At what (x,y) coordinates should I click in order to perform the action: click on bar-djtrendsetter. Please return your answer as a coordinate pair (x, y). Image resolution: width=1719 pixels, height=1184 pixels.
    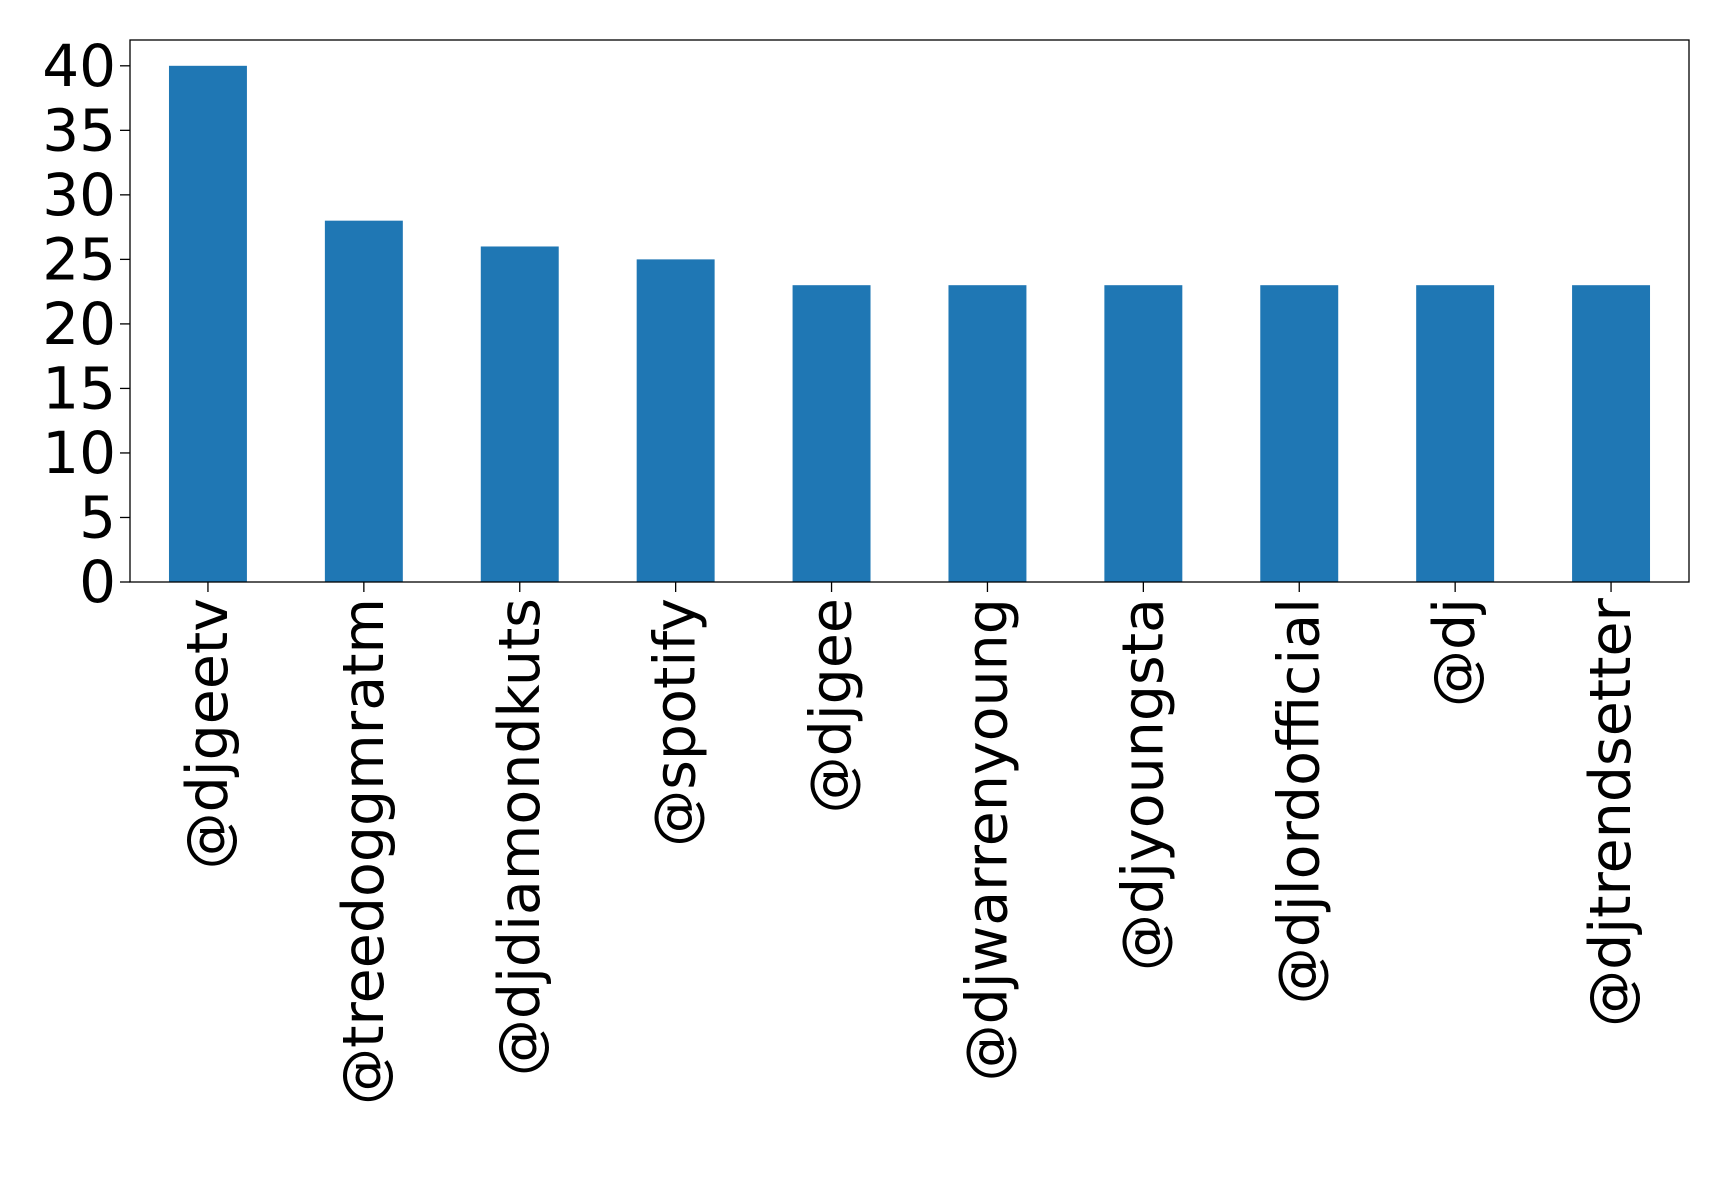
    Looking at the image, I should click on (1611, 433).